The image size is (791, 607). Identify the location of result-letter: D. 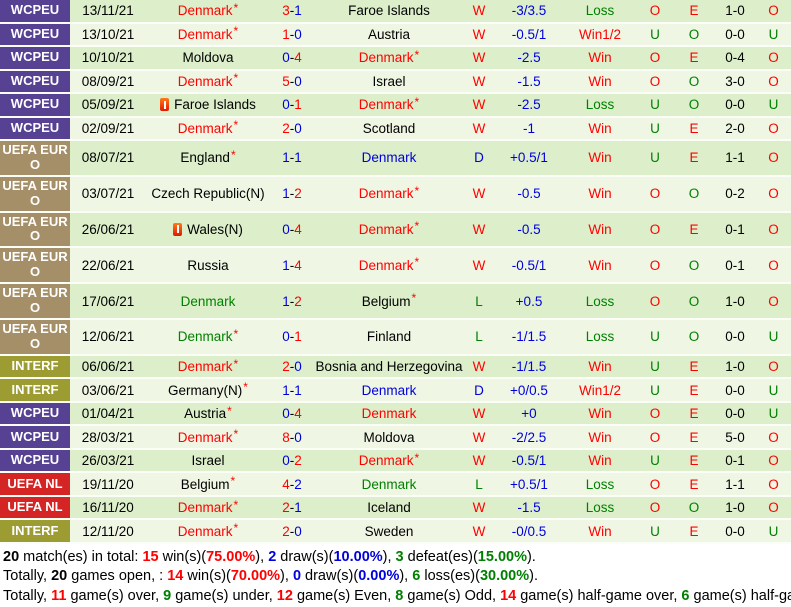
(479, 390).